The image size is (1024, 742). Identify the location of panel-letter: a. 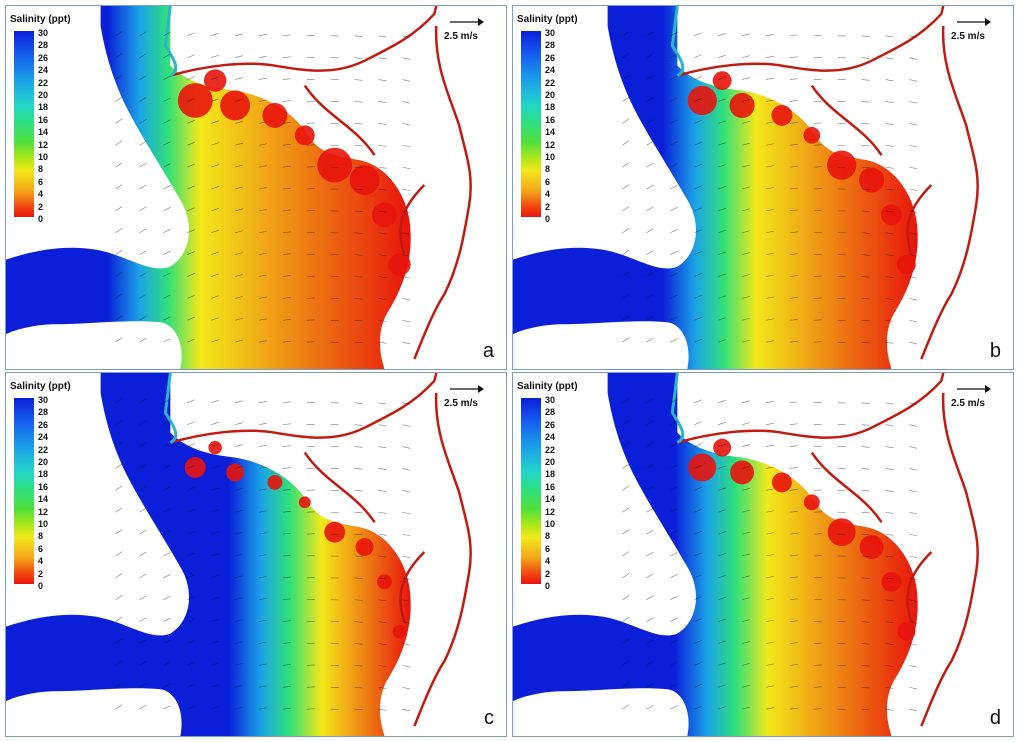
(488, 351).